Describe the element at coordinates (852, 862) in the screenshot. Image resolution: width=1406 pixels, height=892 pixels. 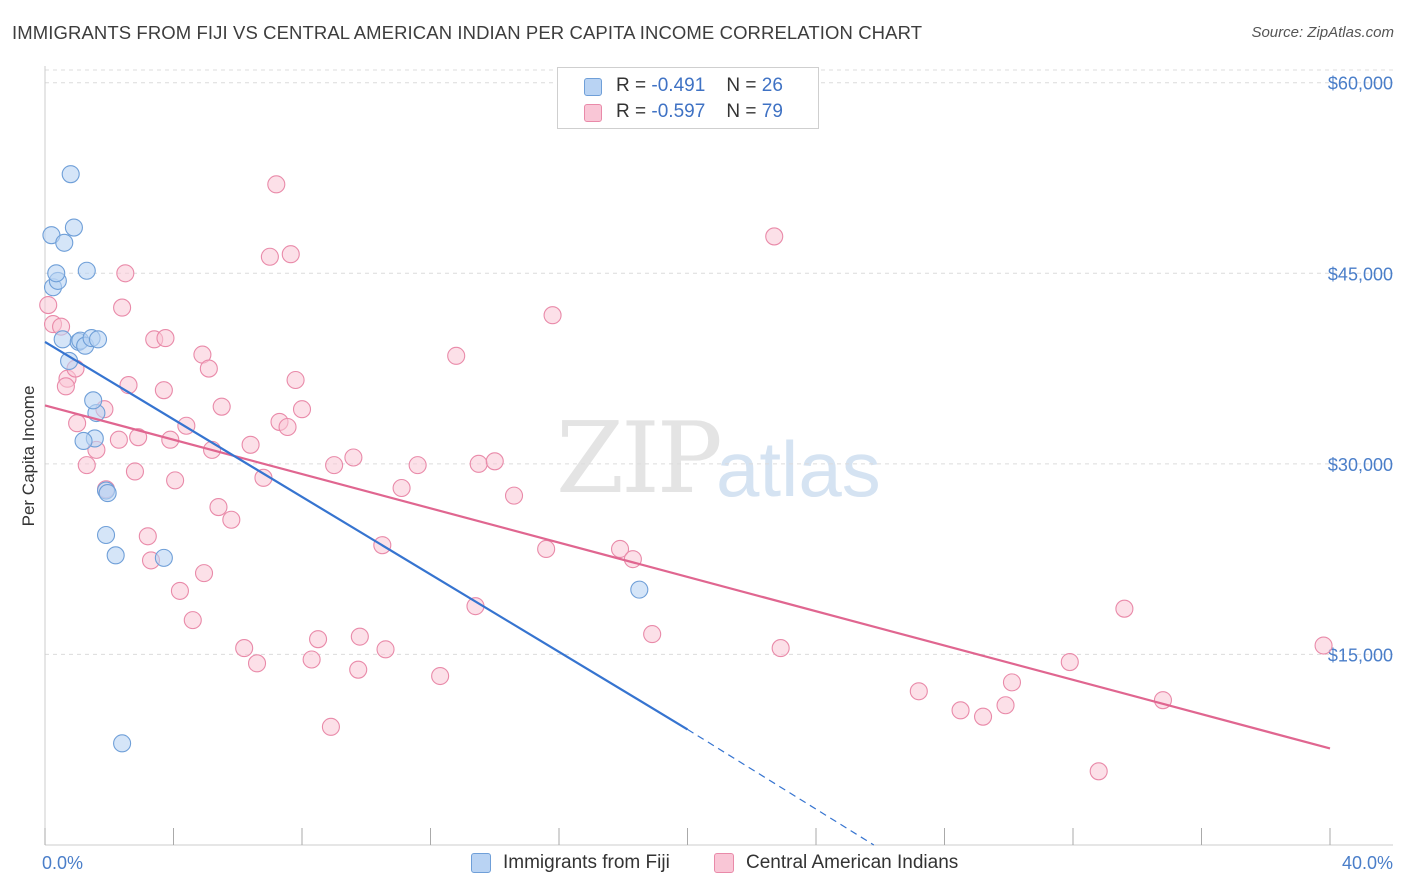
I see `series-legend-label-cai: Central American Indians` at that location.